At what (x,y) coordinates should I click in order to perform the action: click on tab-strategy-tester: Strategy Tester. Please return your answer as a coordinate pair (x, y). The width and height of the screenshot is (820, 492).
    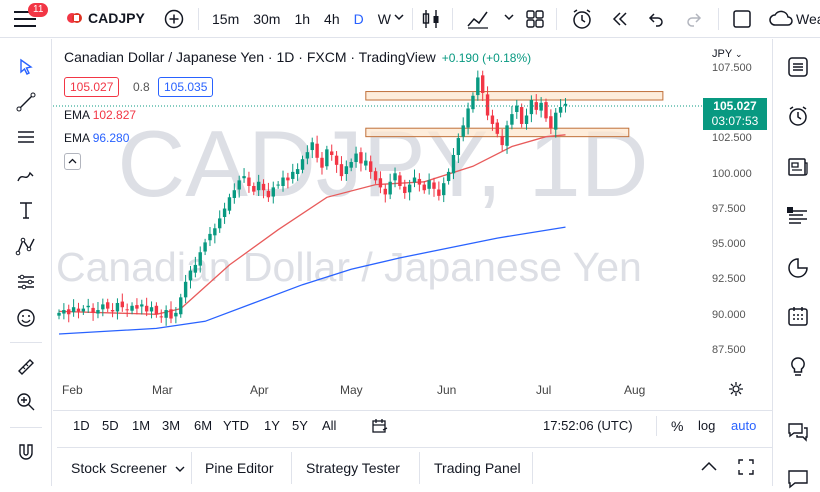
    Looking at the image, I should click on (353, 468).